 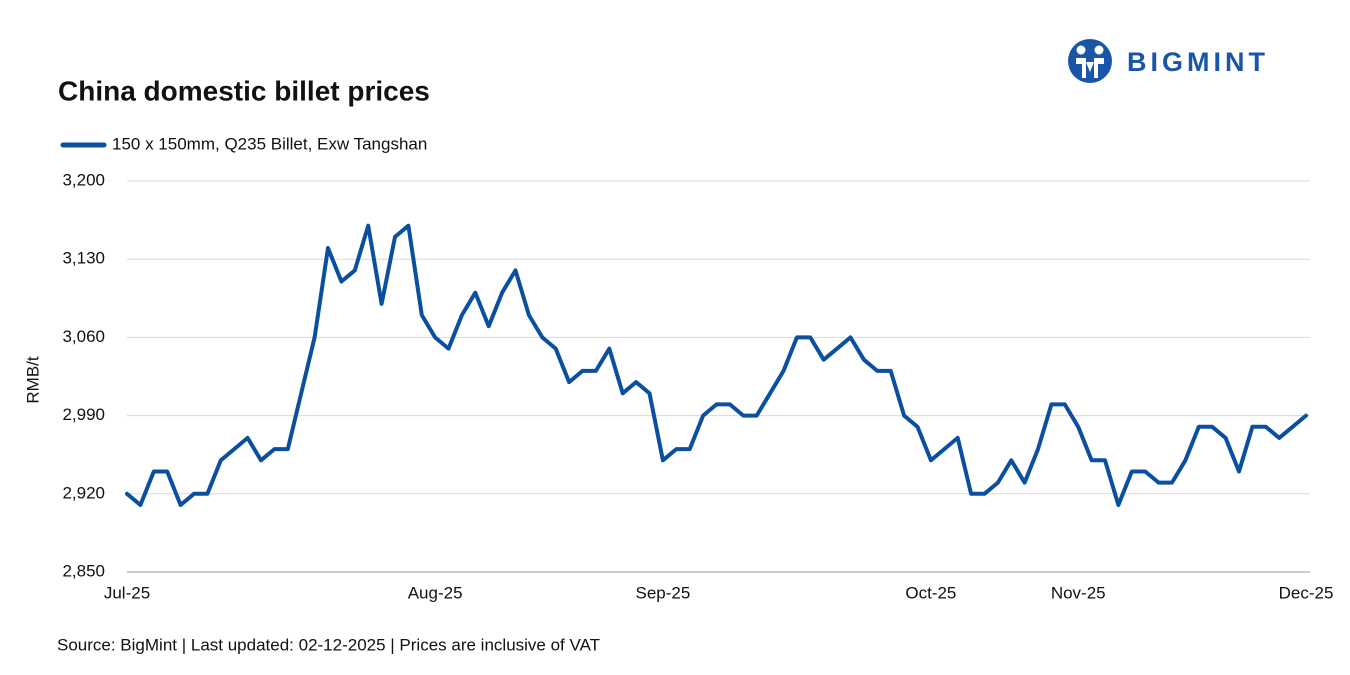 What do you see at coordinates (83, 258) in the screenshot?
I see `y-tick-label: 3,130` at bounding box center [83, 258].